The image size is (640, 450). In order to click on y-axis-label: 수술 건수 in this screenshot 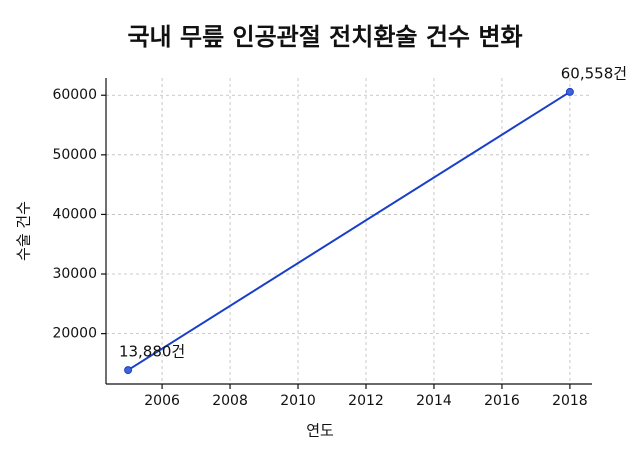, I will do `click(24, 231)`.